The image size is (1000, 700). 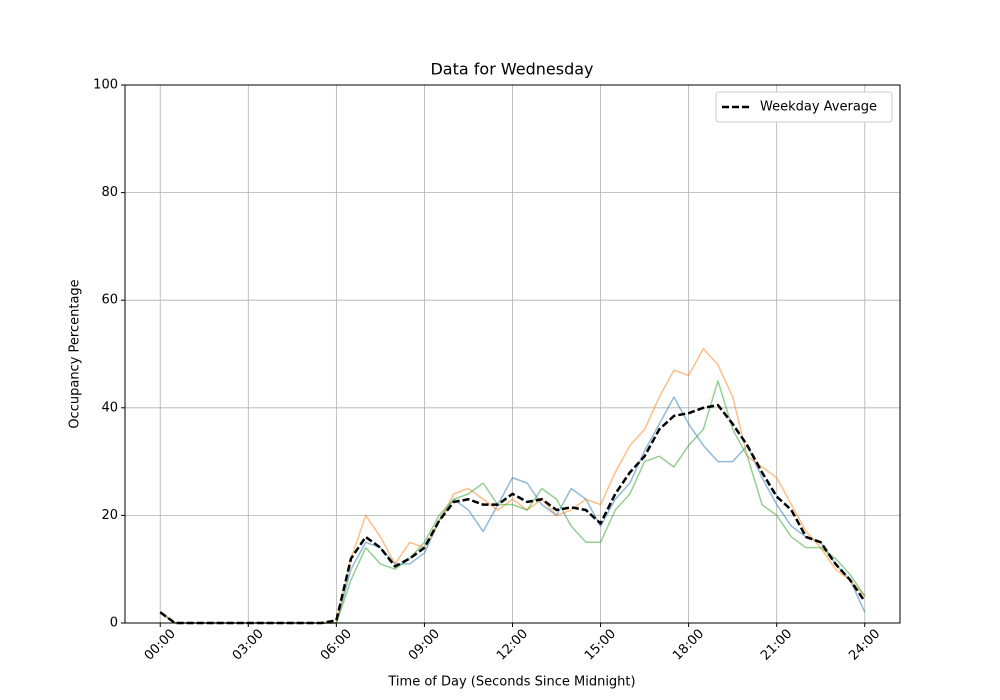 What do you see at coordinates (109, 407) in the screenshot?
I see `y-tick-label: 40` at bounding box center [109, 407].